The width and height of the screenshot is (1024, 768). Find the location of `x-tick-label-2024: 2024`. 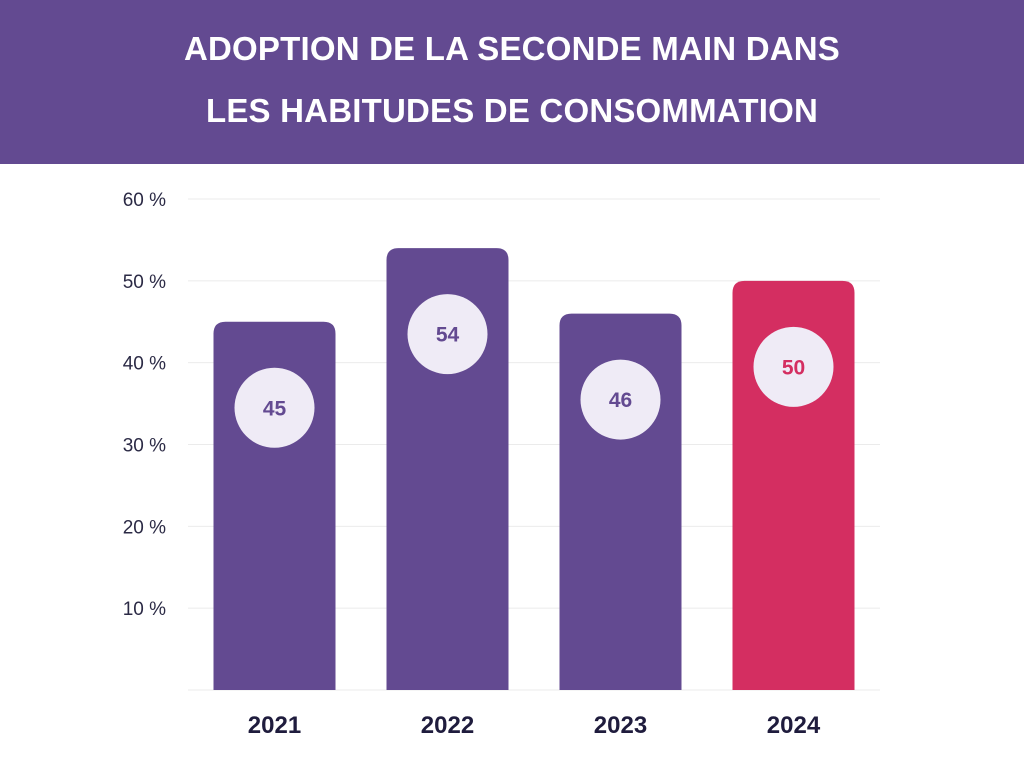

x-tick-label-2024: 2024 is located at coordinates (794, 725).